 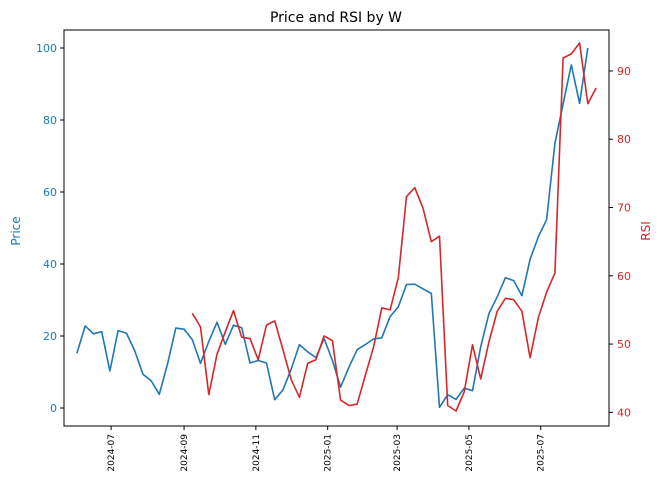 What do you see at coordinates (46, 48) in the screenshot?
I see `left-tick-label: 100` at bounding box center [46, 48].